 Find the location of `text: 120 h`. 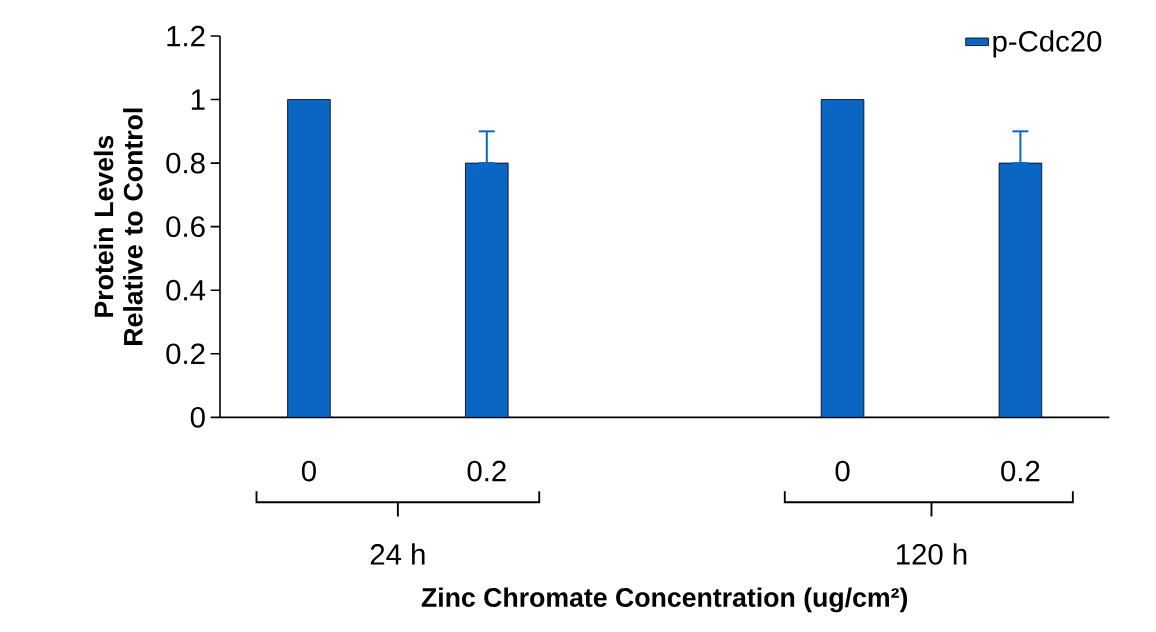

text: 120 h is located at coordinates (932, 554).